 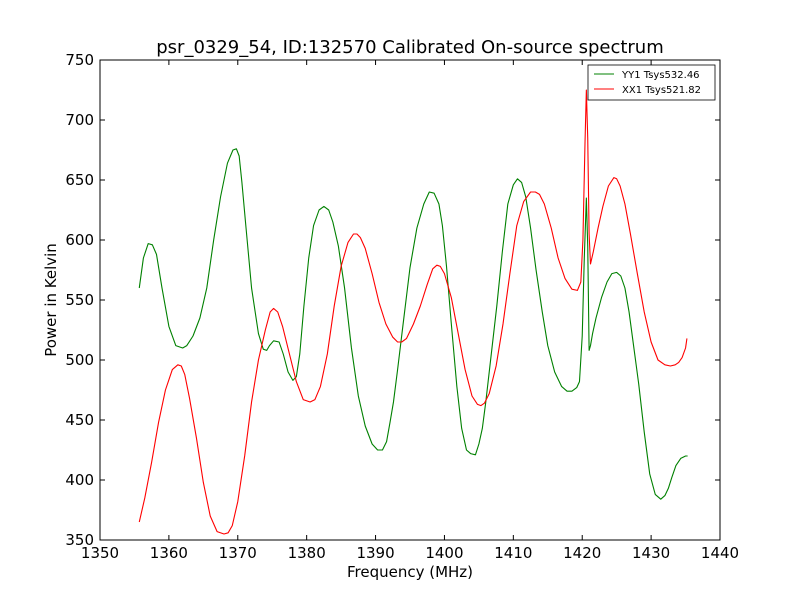 I want to click on x-tick-label: 1360, so click(x=169, y=553).